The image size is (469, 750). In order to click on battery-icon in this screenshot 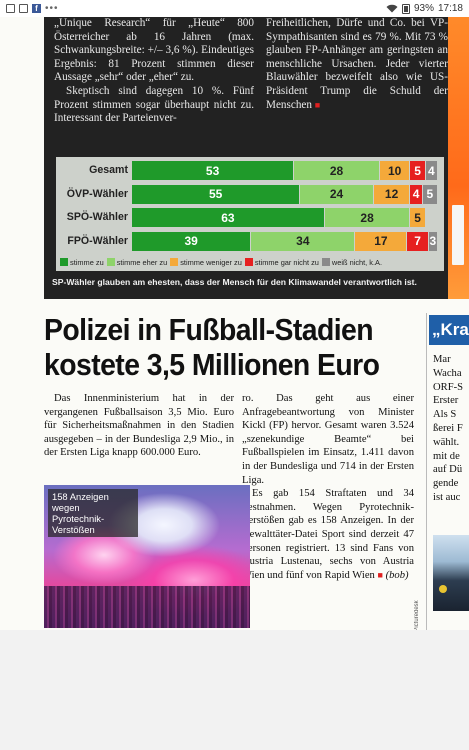, I will do `click(405, 8)`.